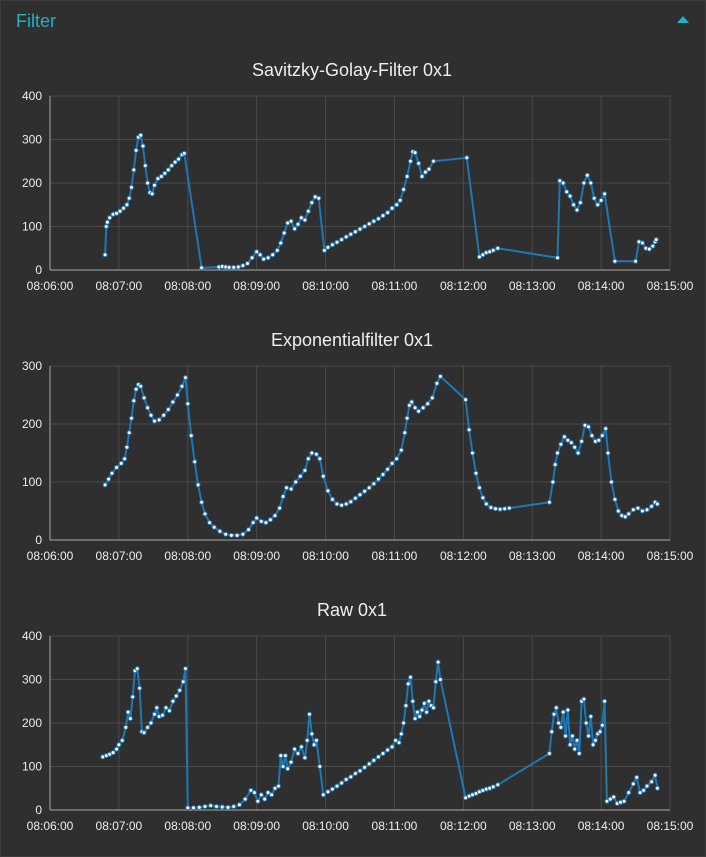 Image resolution: width=706 pixels, height=857 pixels. I want to click on x-tick-label: 08:09:00, so click(256, 286).